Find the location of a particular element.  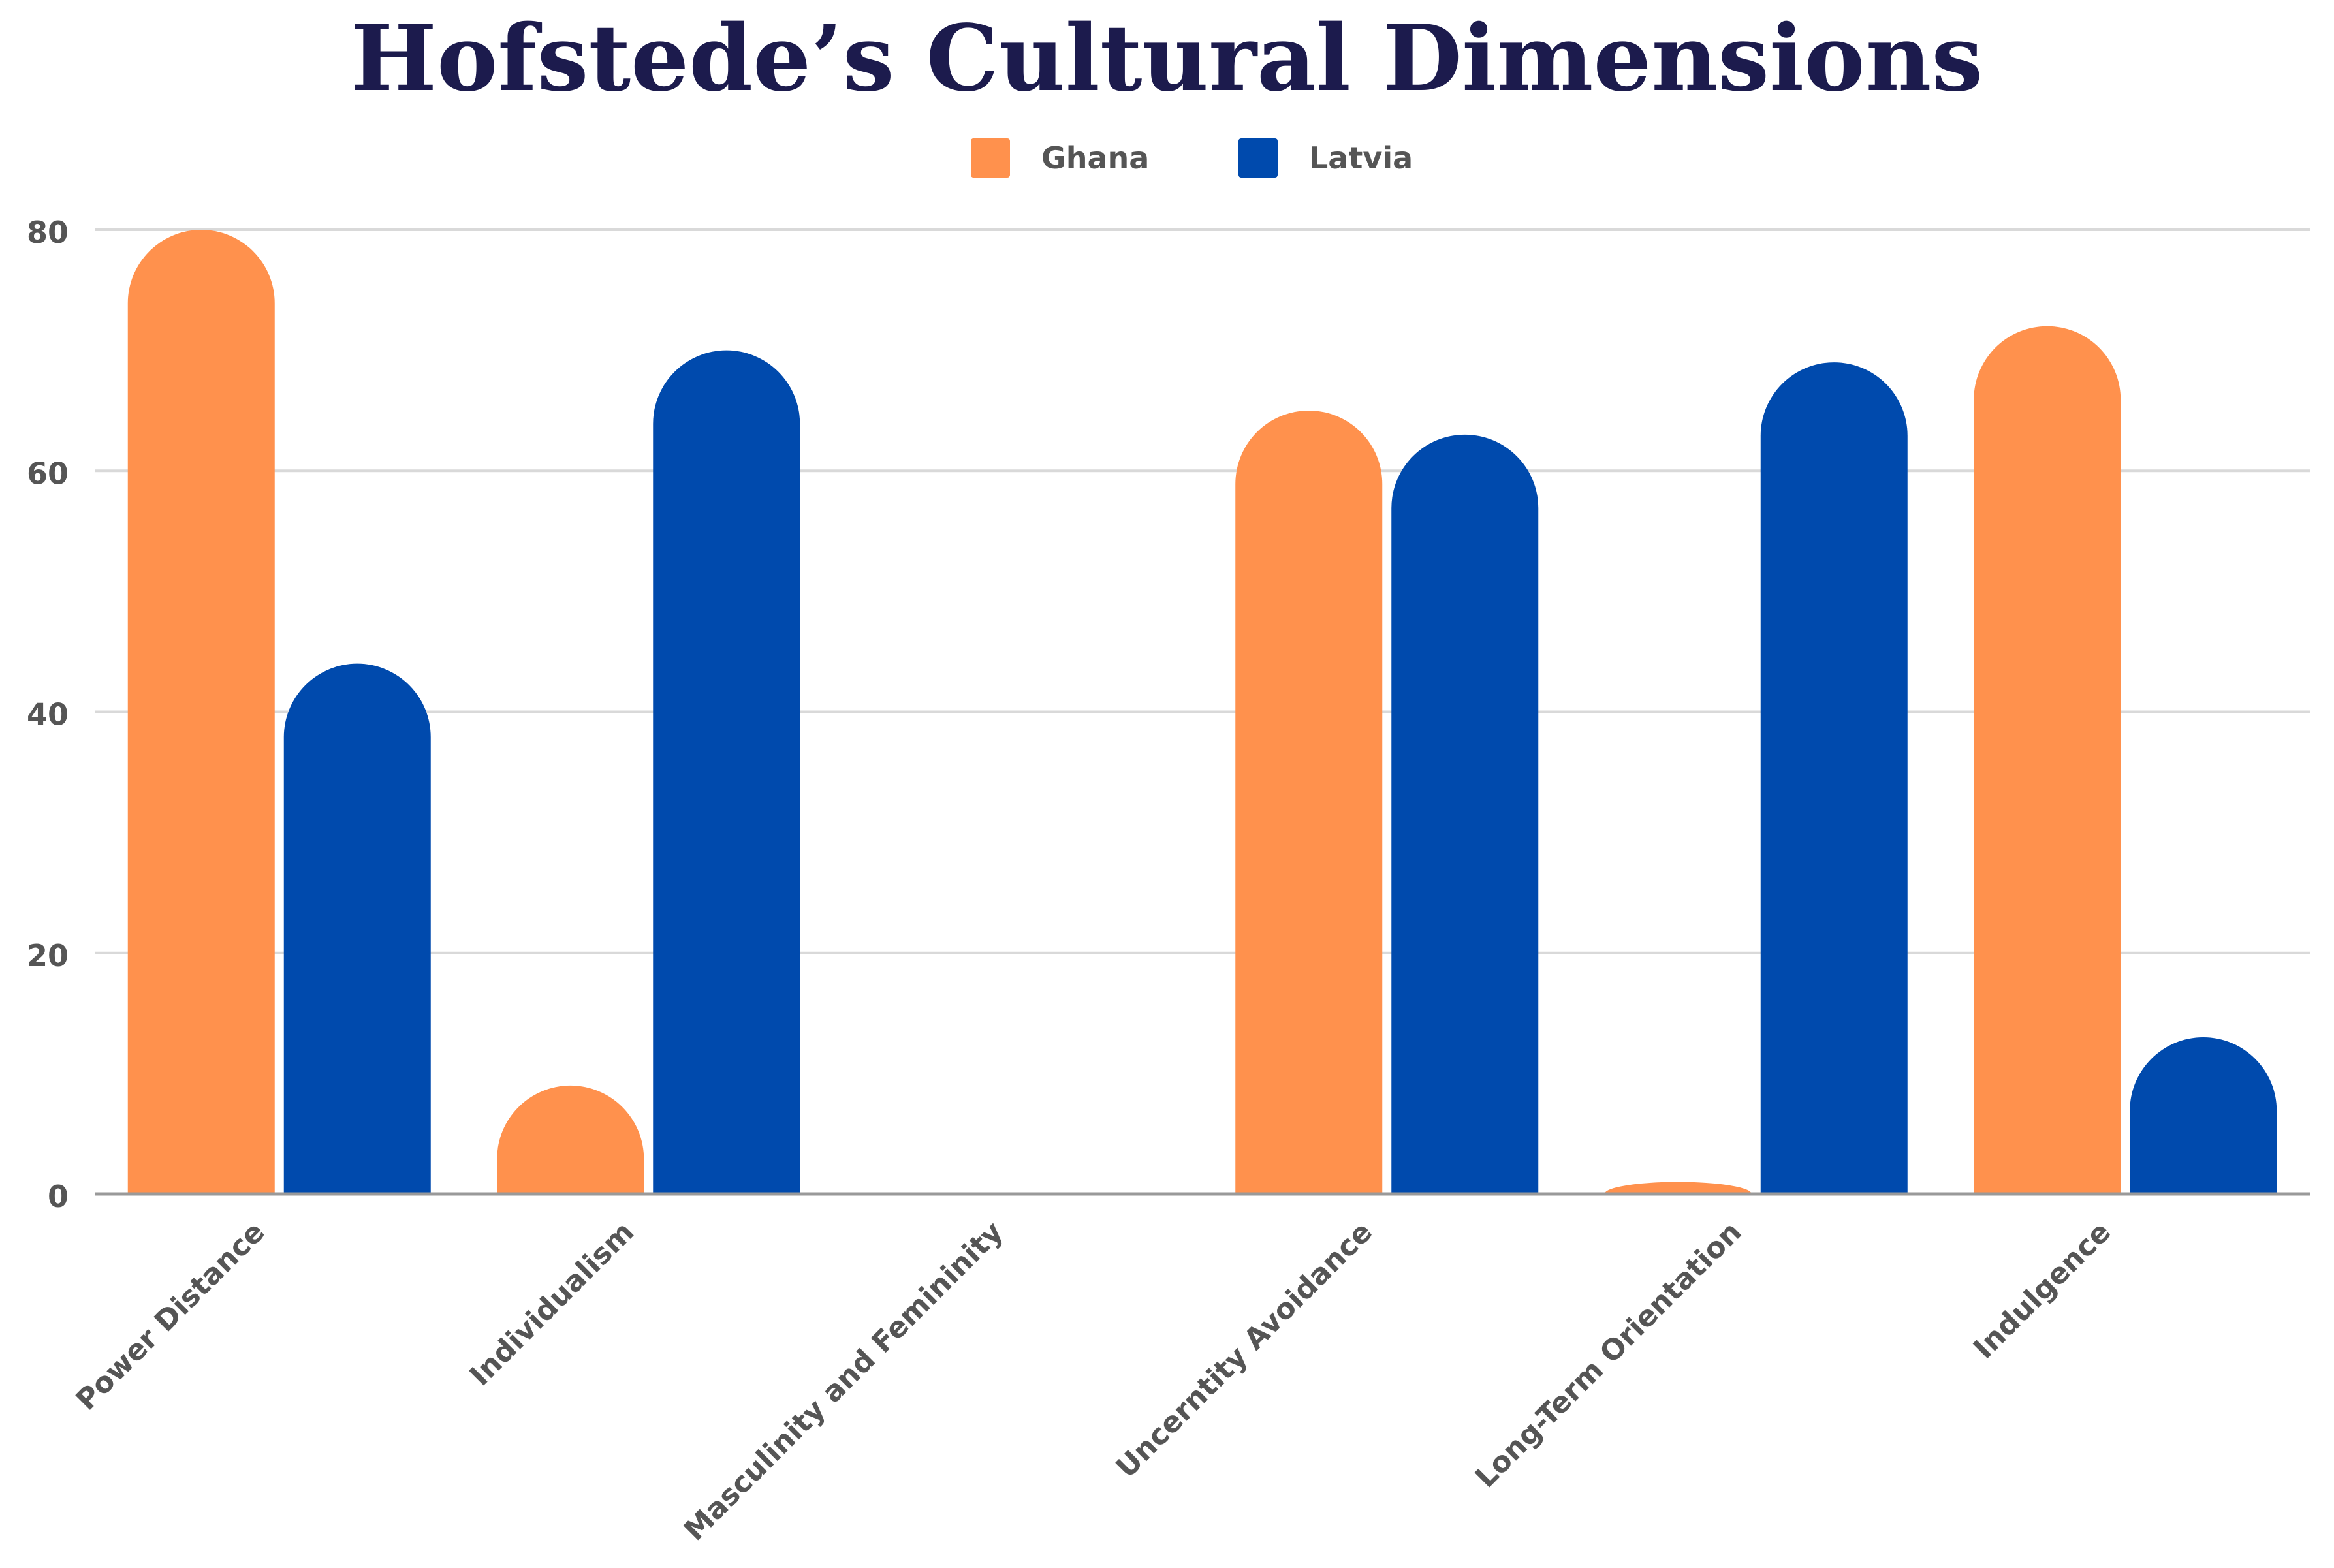

y-tick-label: 40 is located at coordinates (48, 714).